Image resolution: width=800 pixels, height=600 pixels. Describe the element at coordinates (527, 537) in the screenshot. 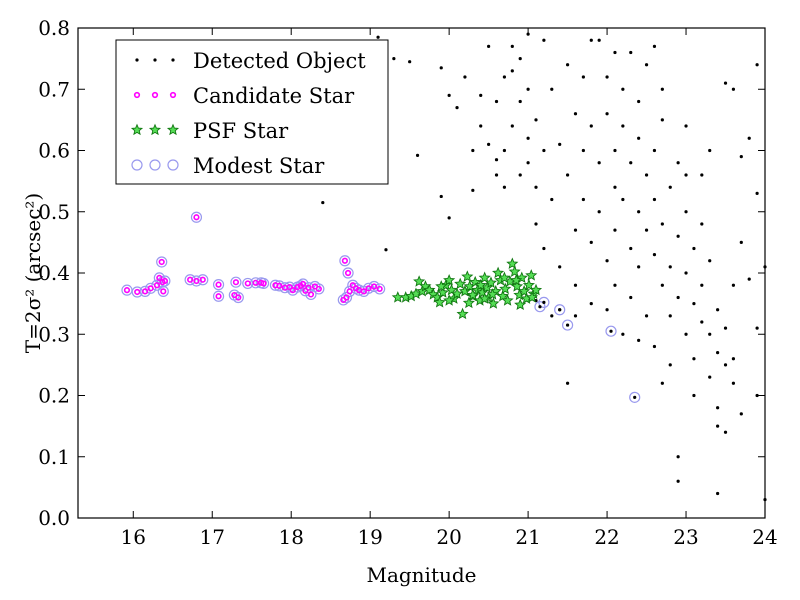

I see `x-tick-label: 21` at that location.